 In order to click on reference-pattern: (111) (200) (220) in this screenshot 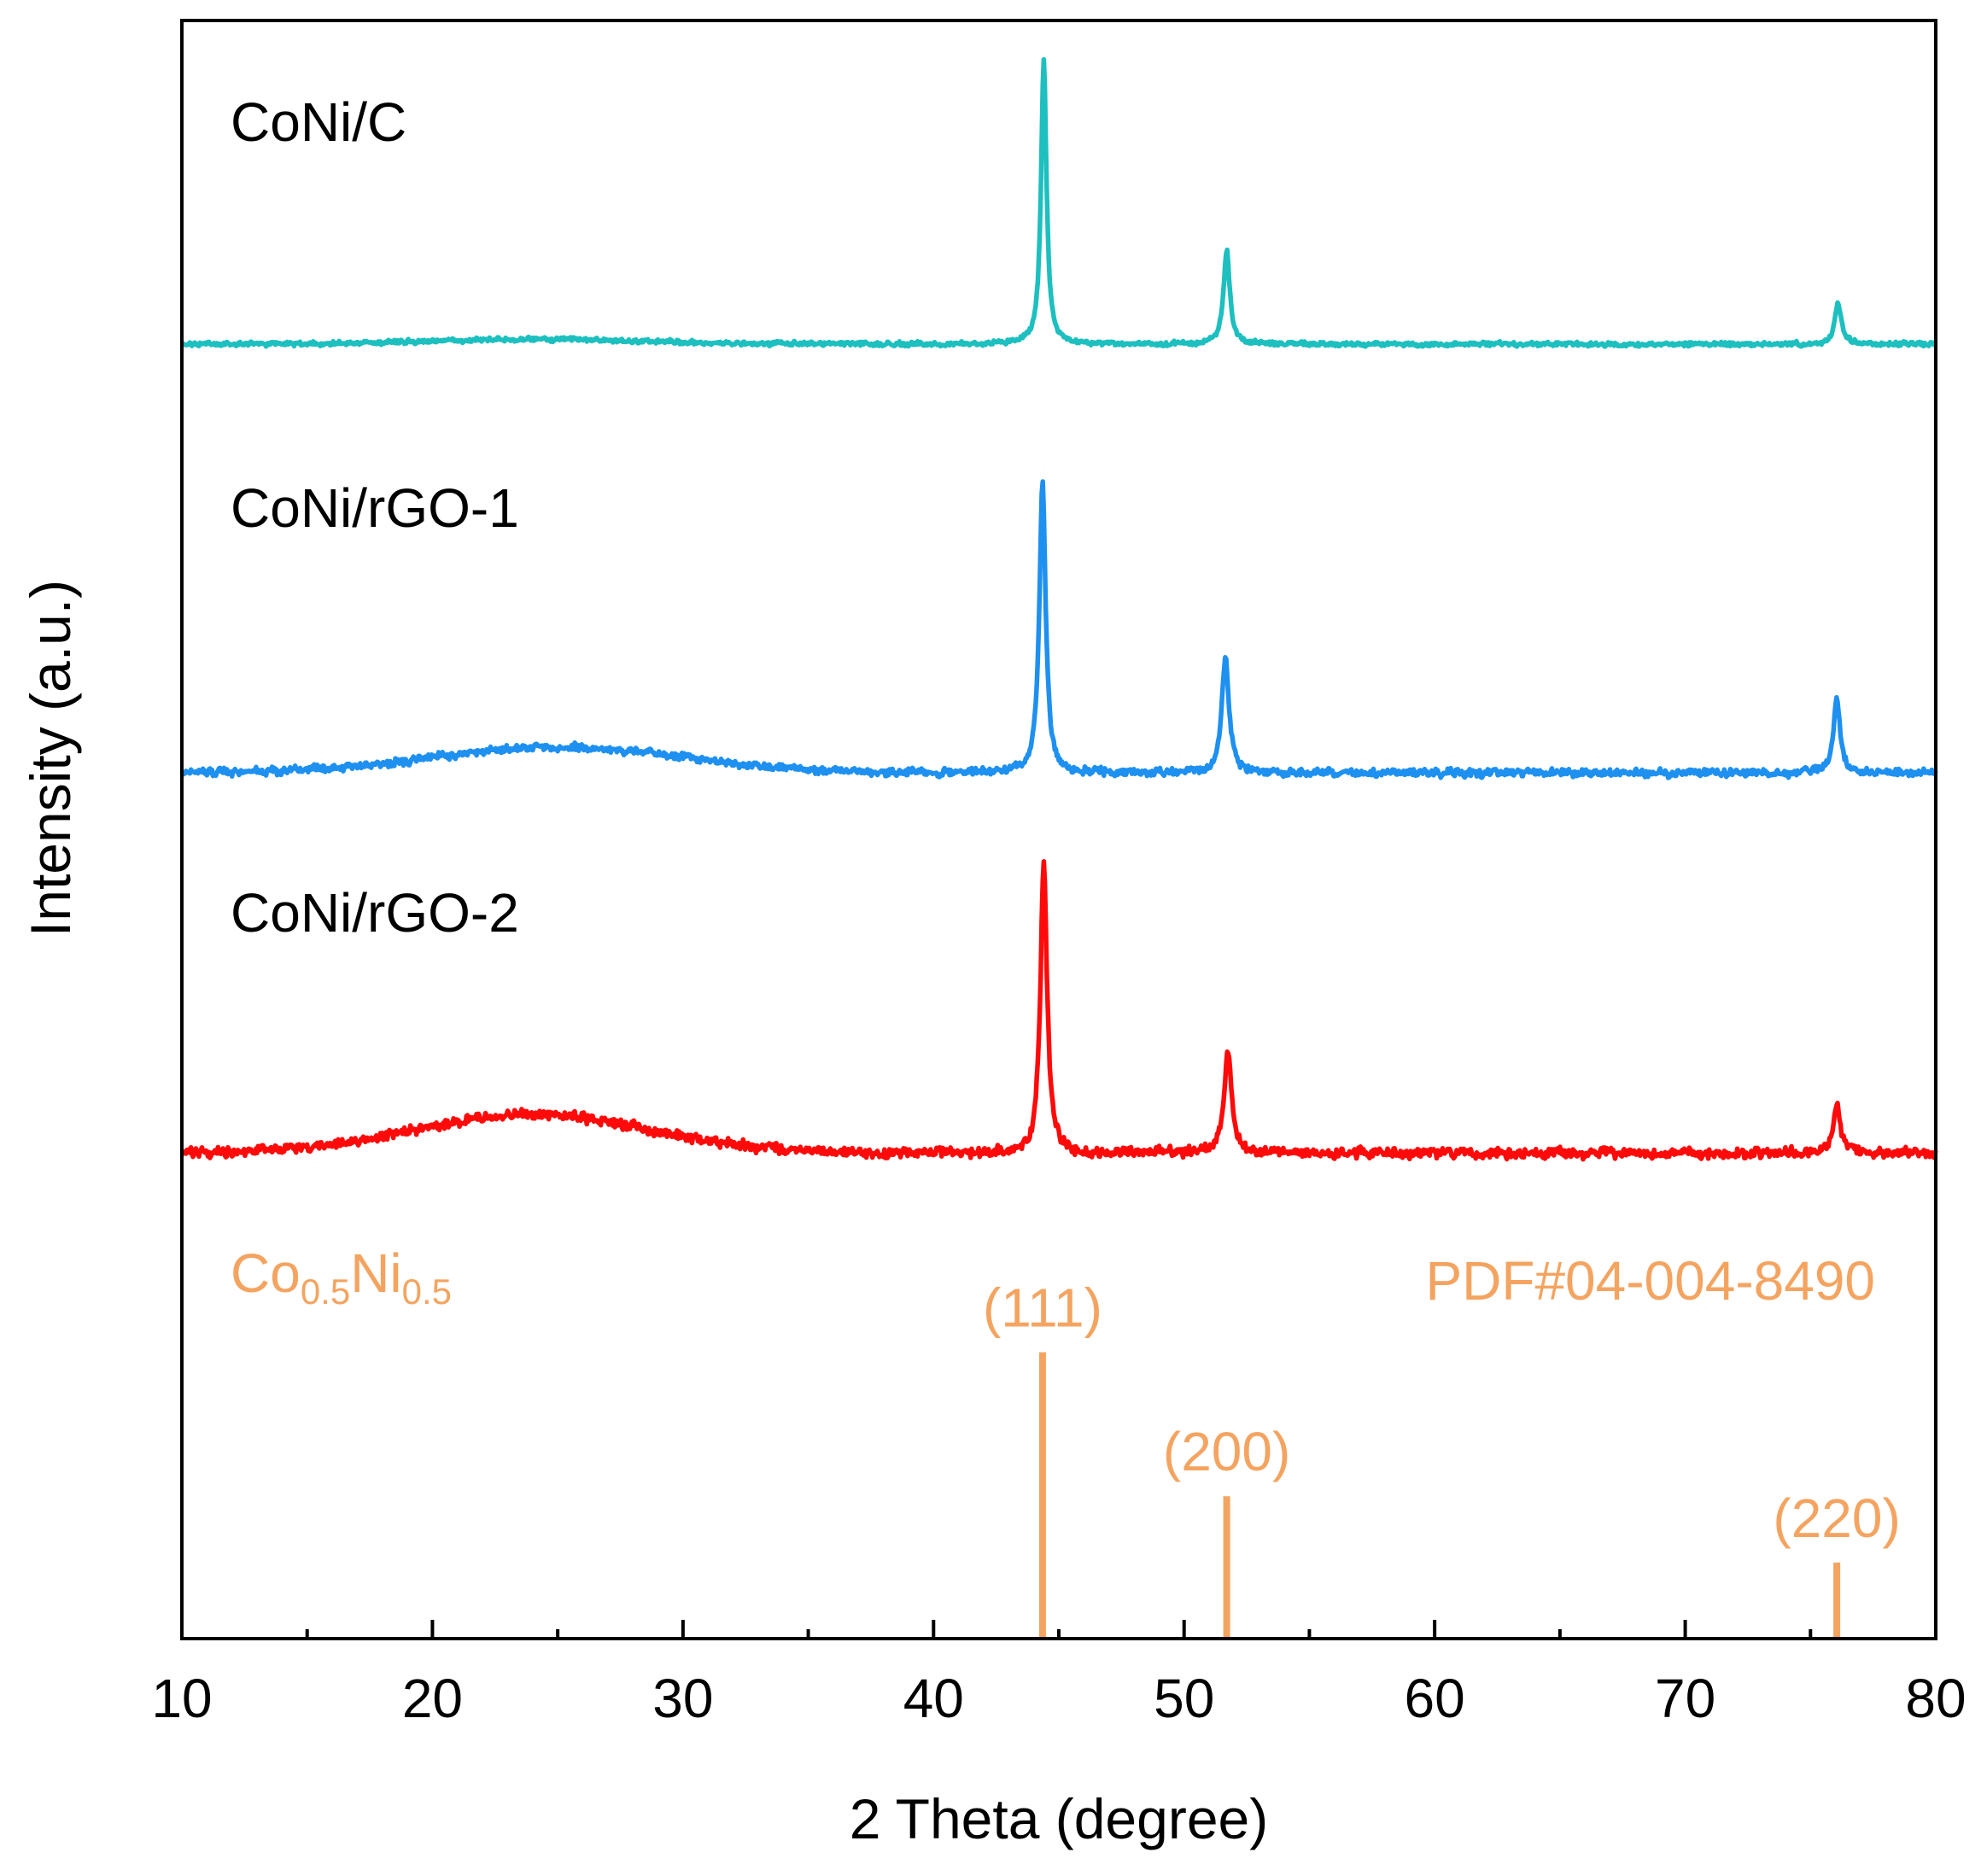, I will do `click(1442, 1458)`.